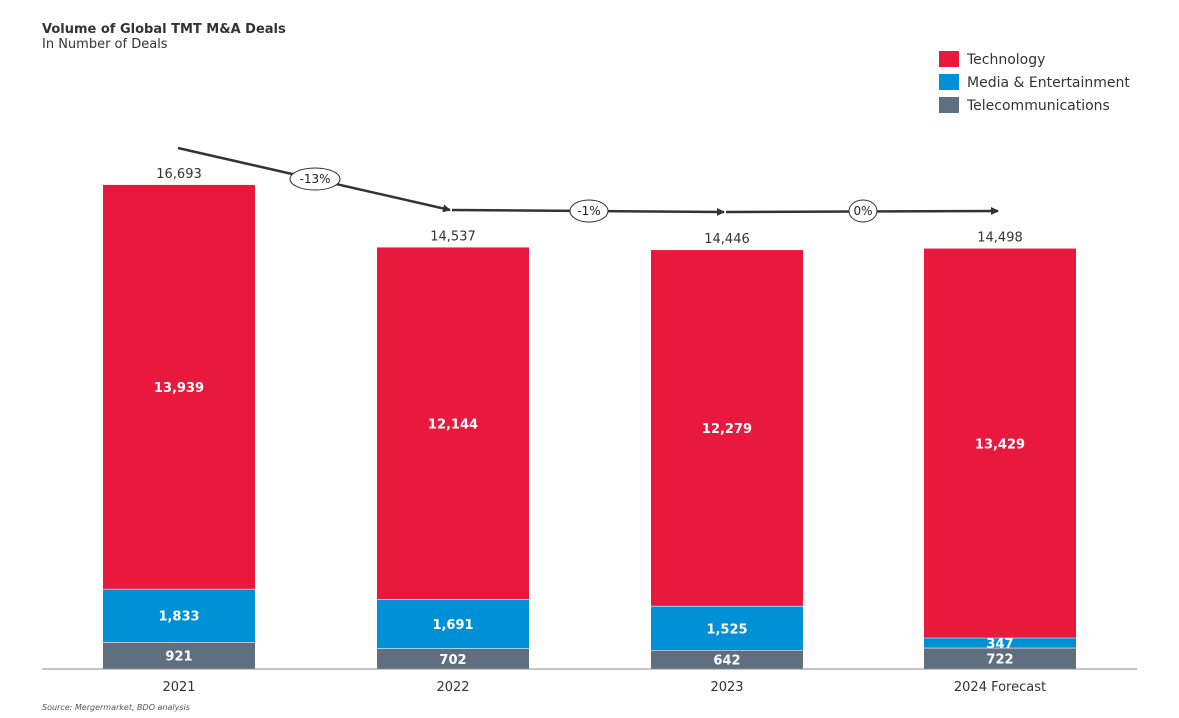  I want to click on bar-technology-2024-forecast, so click(1000, 443).